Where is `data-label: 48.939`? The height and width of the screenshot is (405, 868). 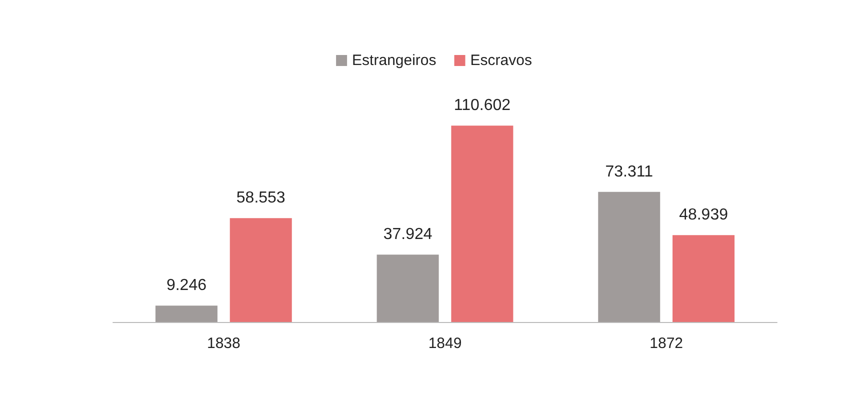 data-label: 48.939 is located at coordinates (703, 215).